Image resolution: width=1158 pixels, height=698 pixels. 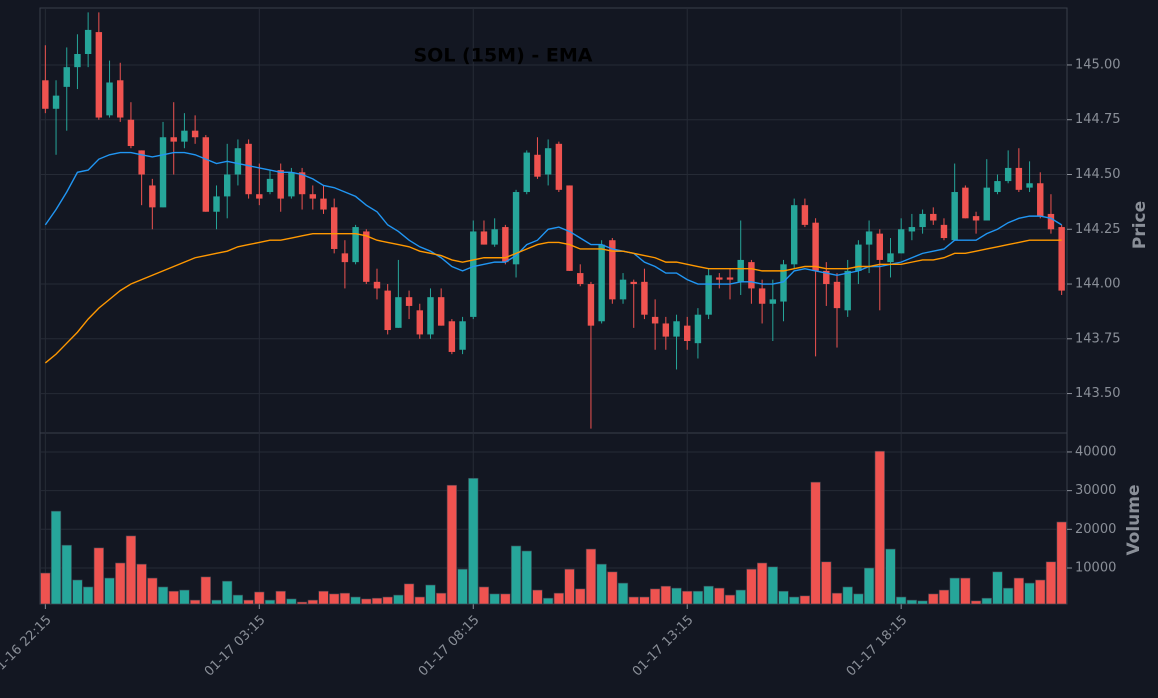 I want to click on y-tick-label: 144.75, so click(x=1098, y=119).